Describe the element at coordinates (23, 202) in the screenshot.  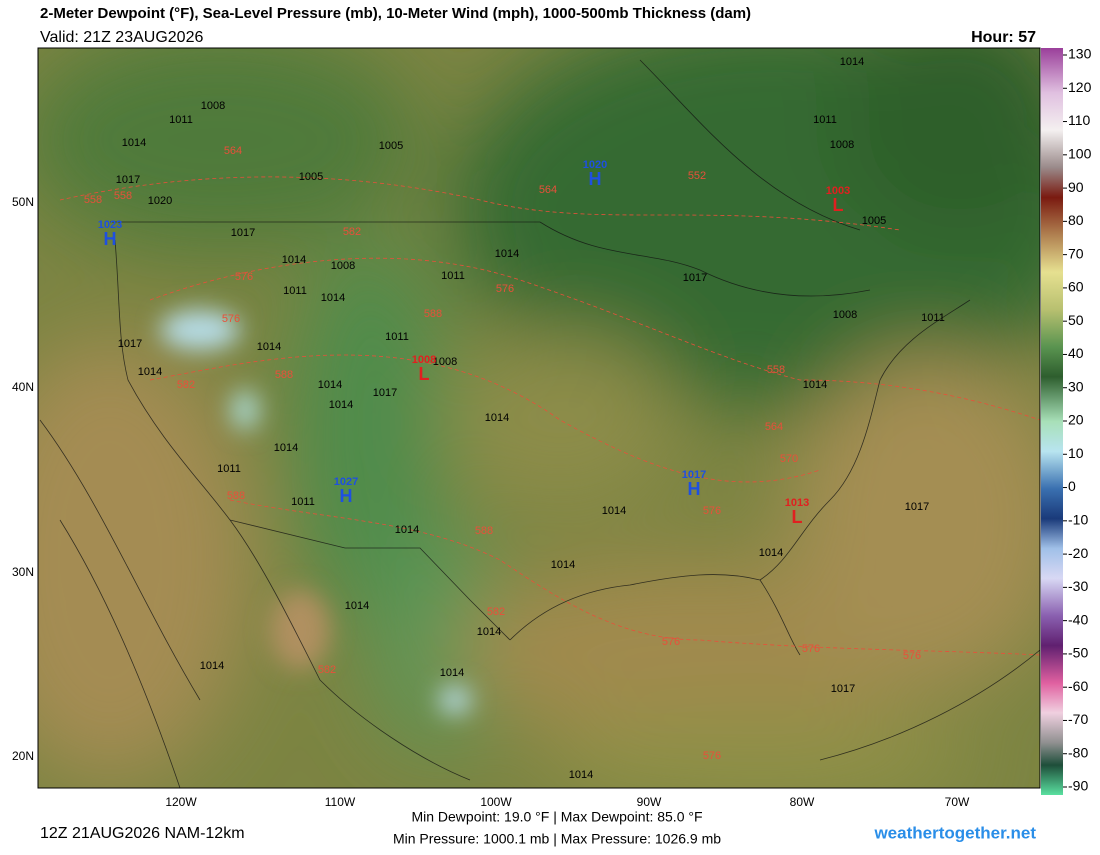
I see `latitude-label: 50N` at that location.